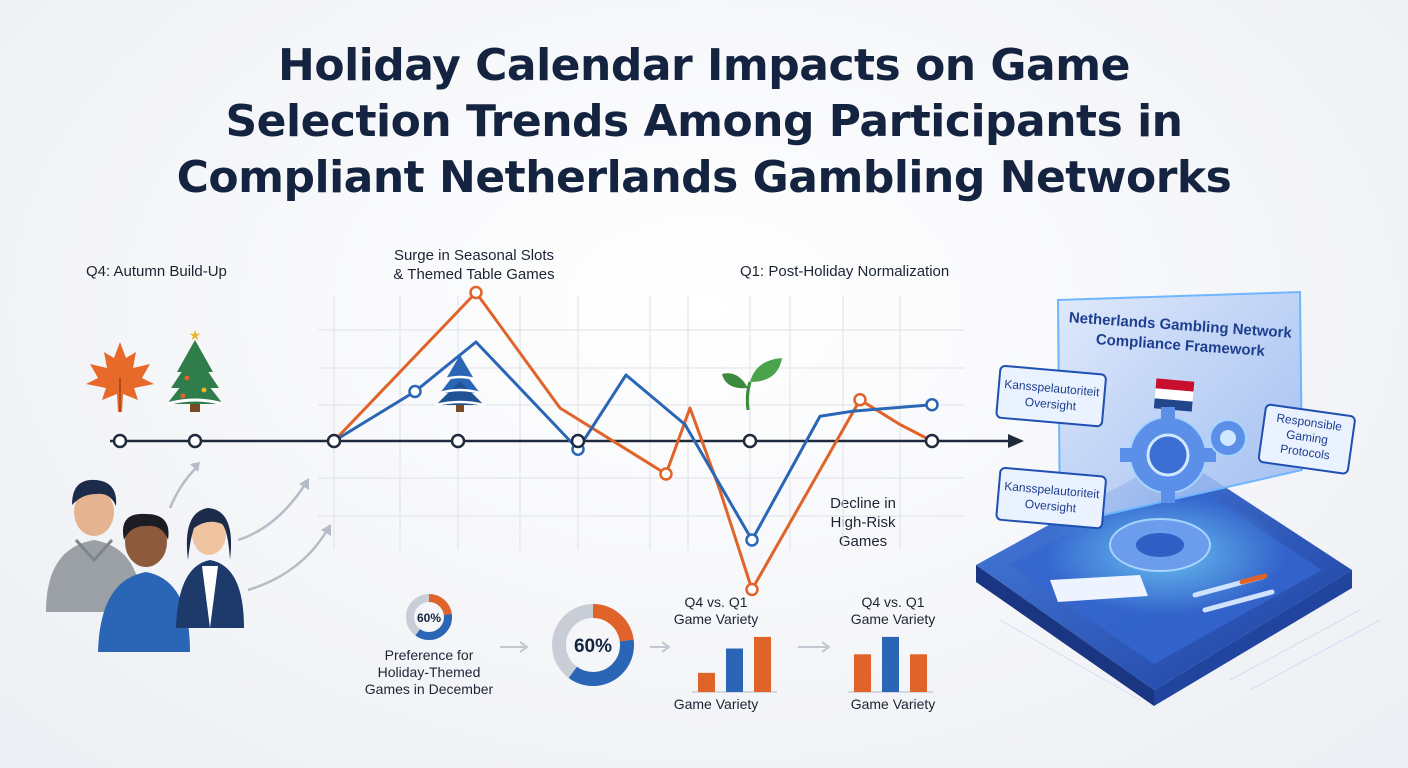  What do you see at coordinates (1174, 395) in the screenshot?
I see `netherlands-flag-icon` at bounding box center [1174, 395].